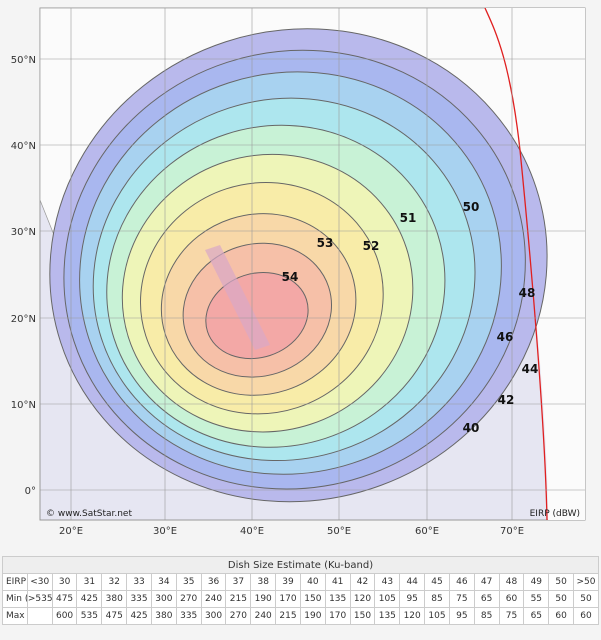 The height and width of the screenshot is (640, 601). Describe the element at coordinates (471, 207) in the screenshot. I see `contour-label: 50` at that location.